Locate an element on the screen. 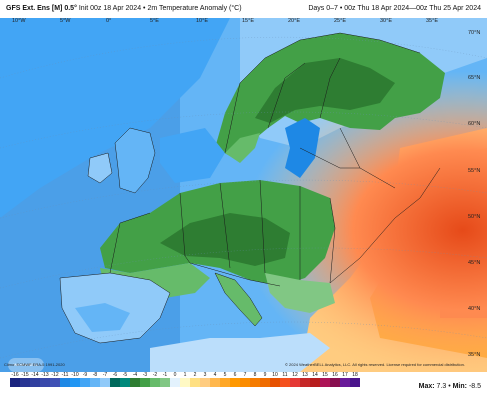 The width and height of the screenshot is (487, 400). baltic-sea is located at coordinates (302, 148).